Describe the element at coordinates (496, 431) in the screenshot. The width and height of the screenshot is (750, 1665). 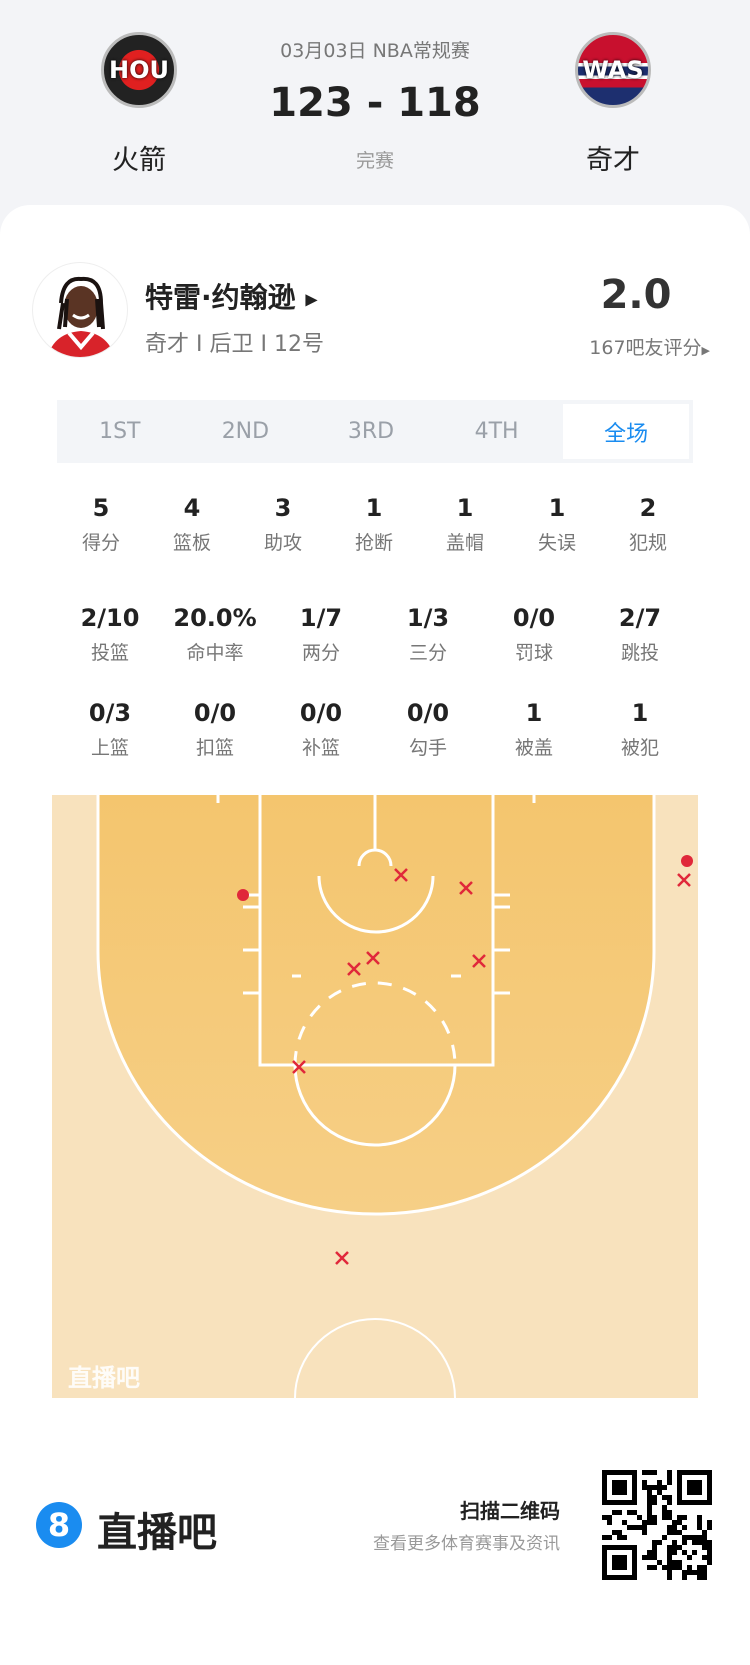
I see `tab-4th: 4TH` at that location.